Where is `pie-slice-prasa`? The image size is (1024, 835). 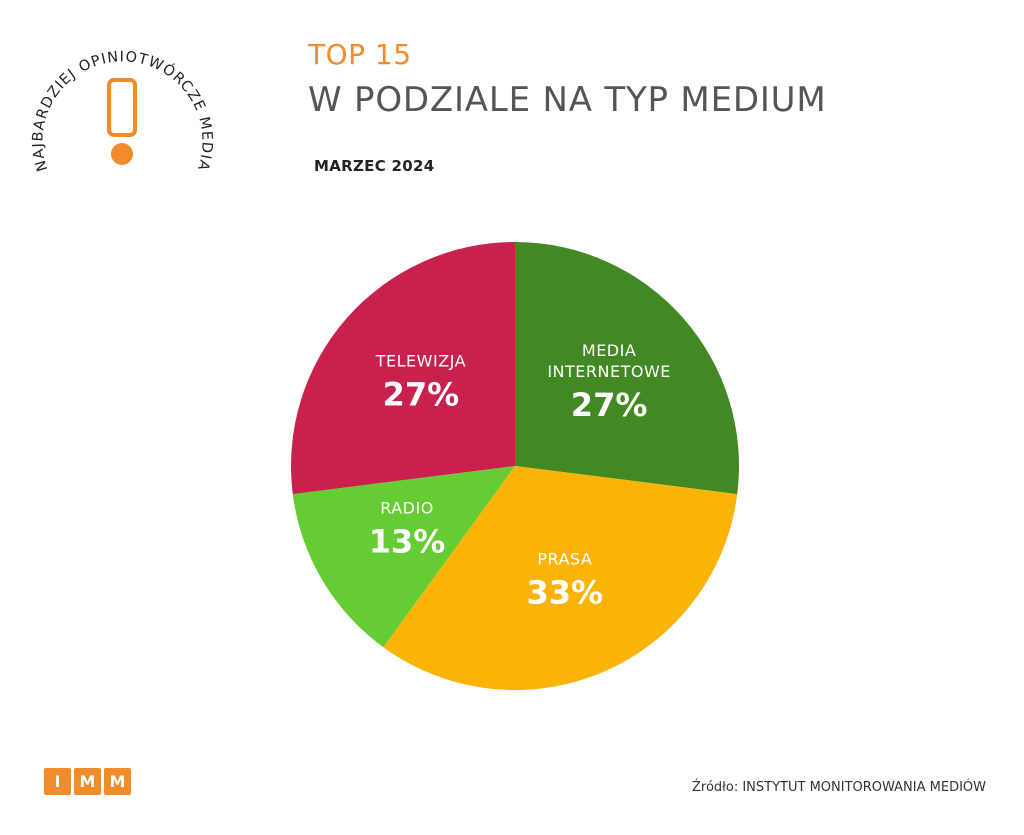 pie-slice-prasa is located at coordinates (560, 578).